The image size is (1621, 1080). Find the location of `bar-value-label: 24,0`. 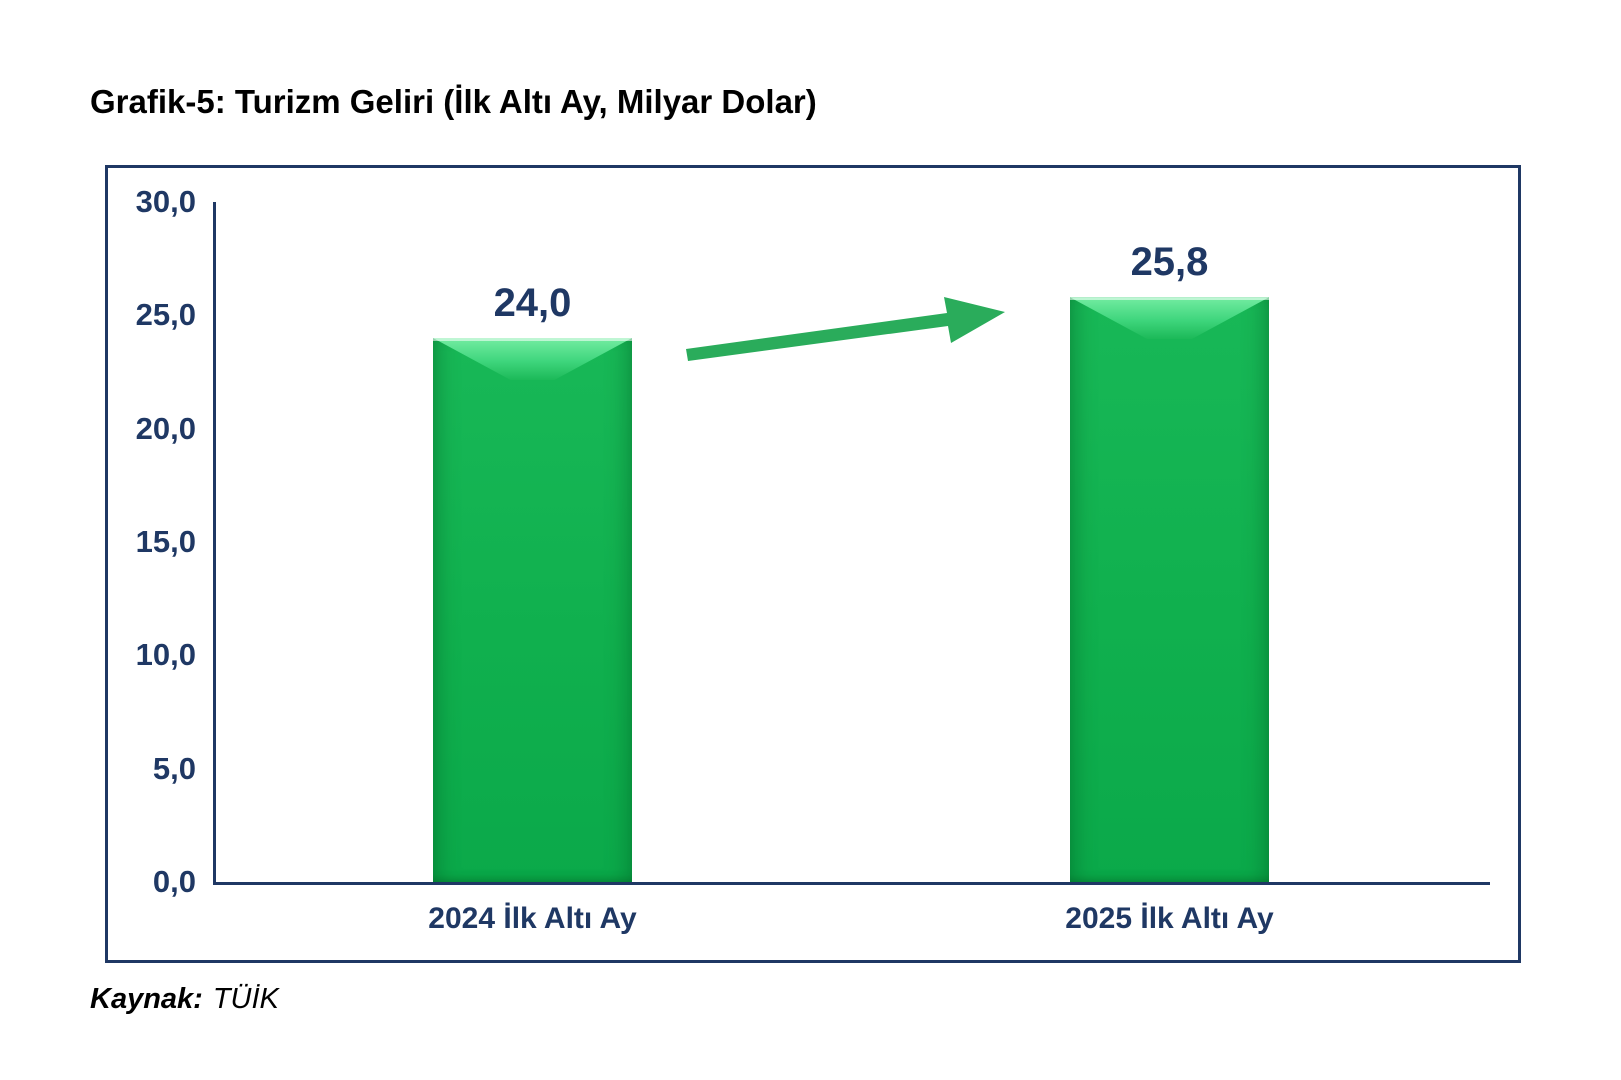

bar-value-label: 24,0 is located at coordinates (532, 303).